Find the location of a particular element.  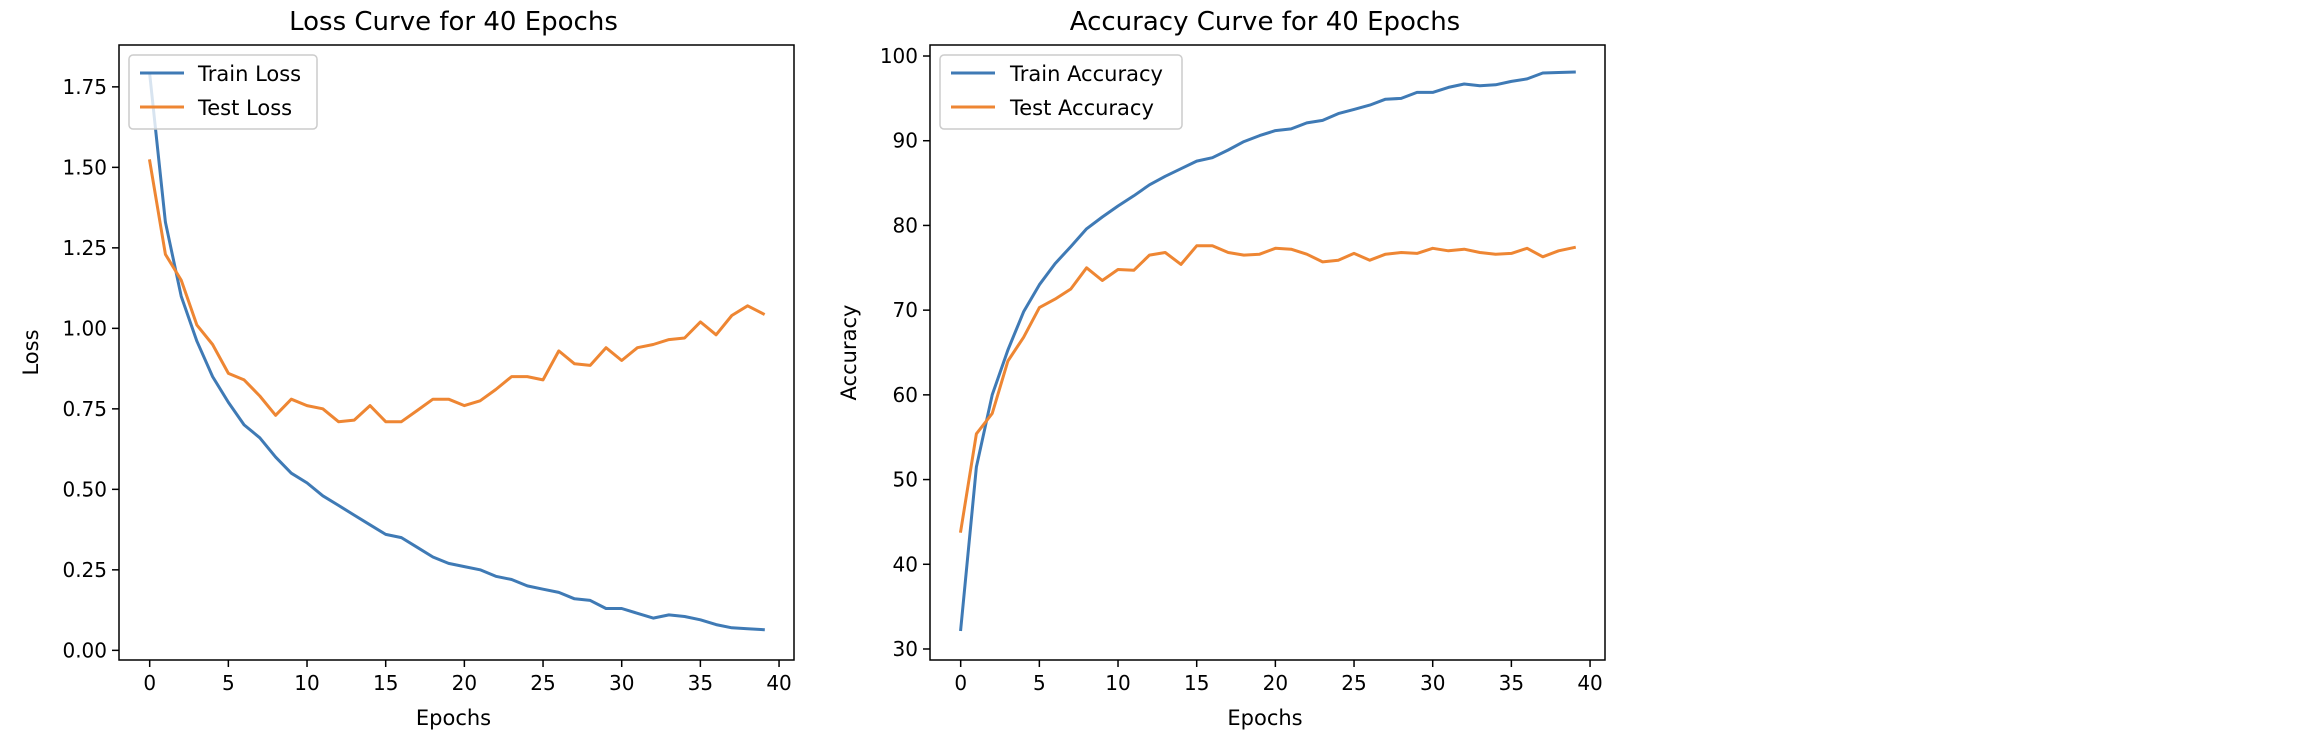

y-tick-label: 1.75 is located at coordinates (84, 87).